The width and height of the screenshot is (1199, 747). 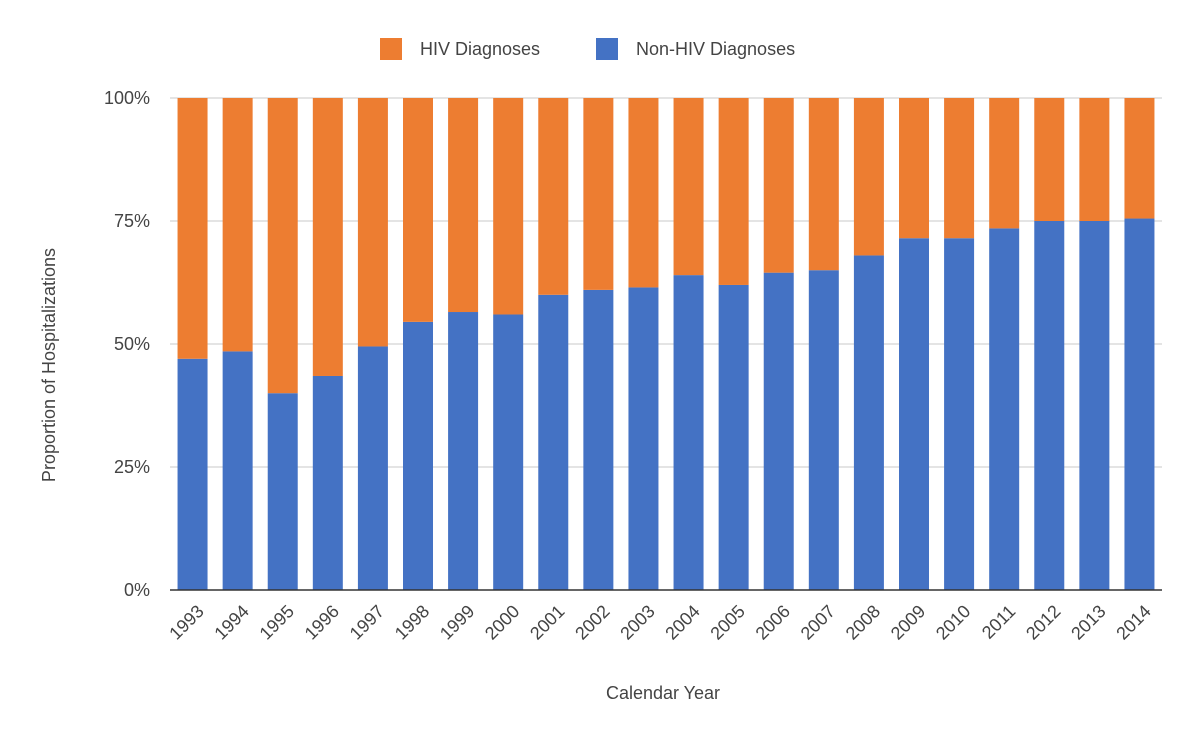 What do you see at coordinates (682, 622) in the screenshot?
I see `x-tick-label: 2004` at bounding box center [682, 622].